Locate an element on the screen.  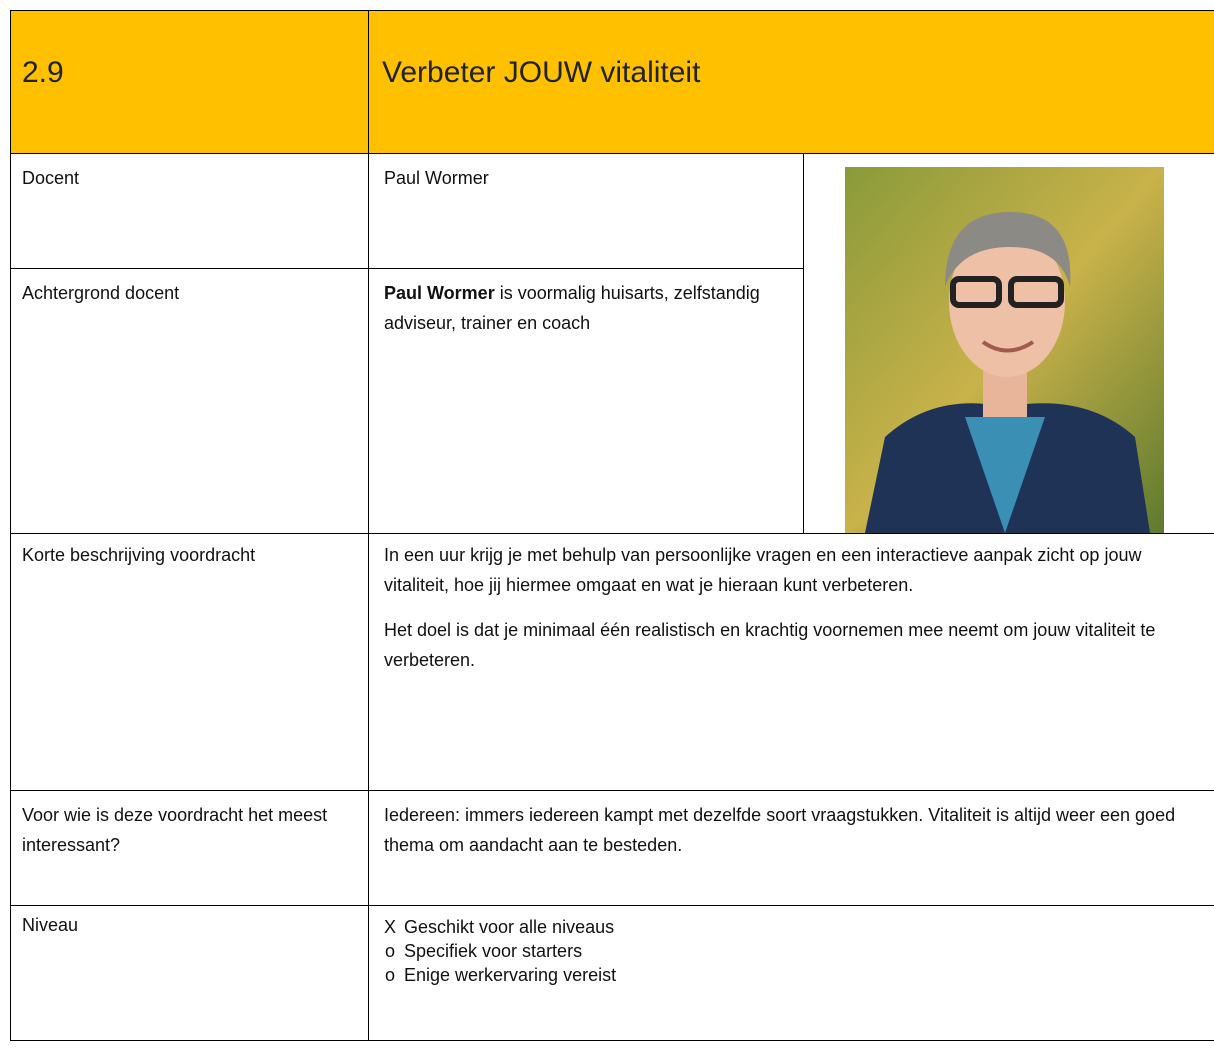
item-text: Geschikt voor alle niveaus is located at coordinates (509, 927).